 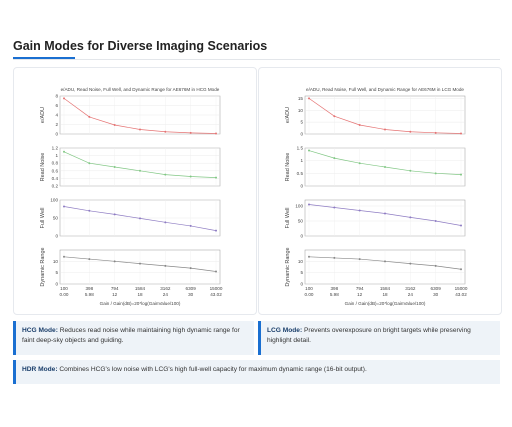 I want to click on y-tick-label: 6, so click(x=56, y=105).